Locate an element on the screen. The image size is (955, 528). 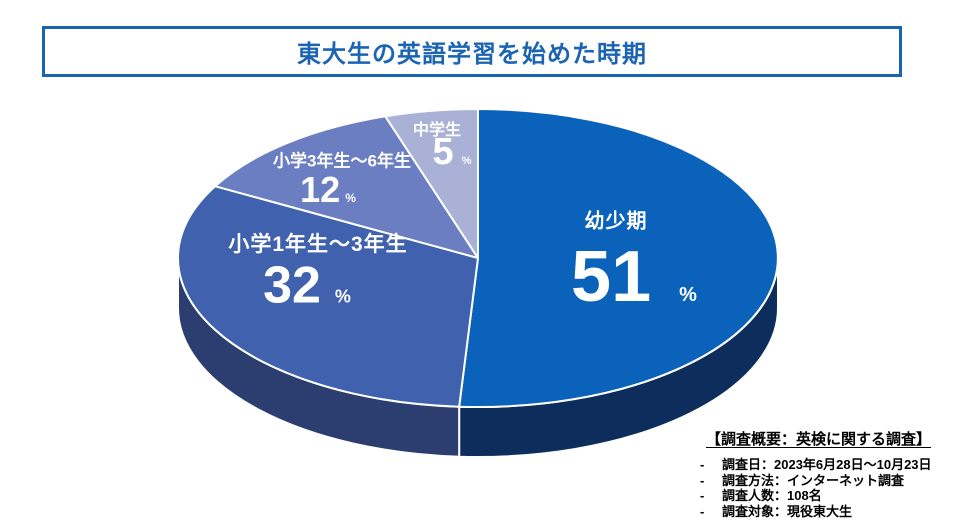
slice-value-infancy: 51 % is located at coordinates (634, 276).